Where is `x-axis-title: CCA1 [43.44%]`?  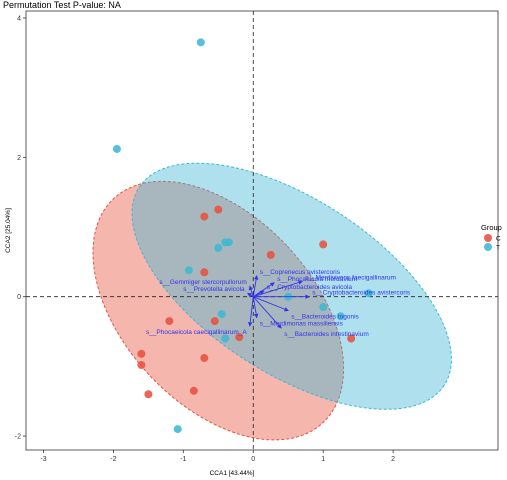
x-axis-title: CCA1 [43.44%] is located at coordinates (232, 473).